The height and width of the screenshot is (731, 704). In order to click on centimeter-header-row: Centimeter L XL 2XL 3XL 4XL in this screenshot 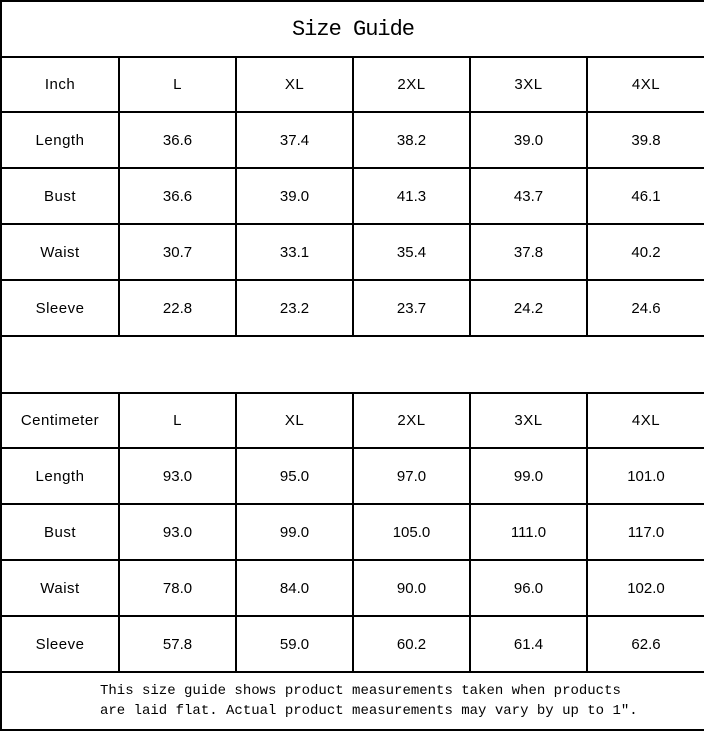, I will do `click(352, 420)`.